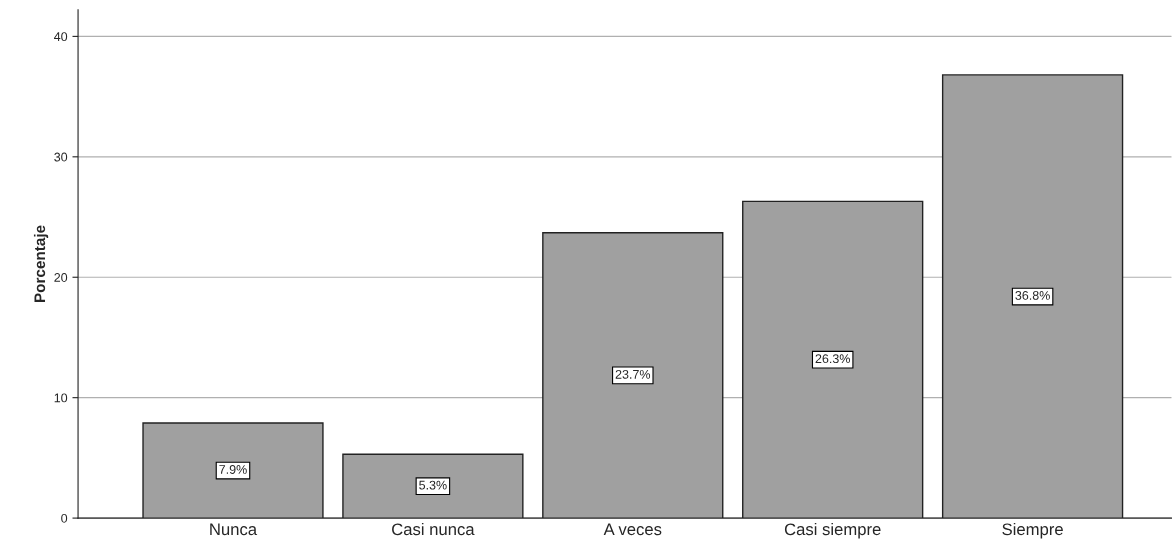 The width and height of the screenshot is (1172, 550). Describe the element at coordinates (61, 277) in the screenshot. I see `y-tick-label: 20` at that location.